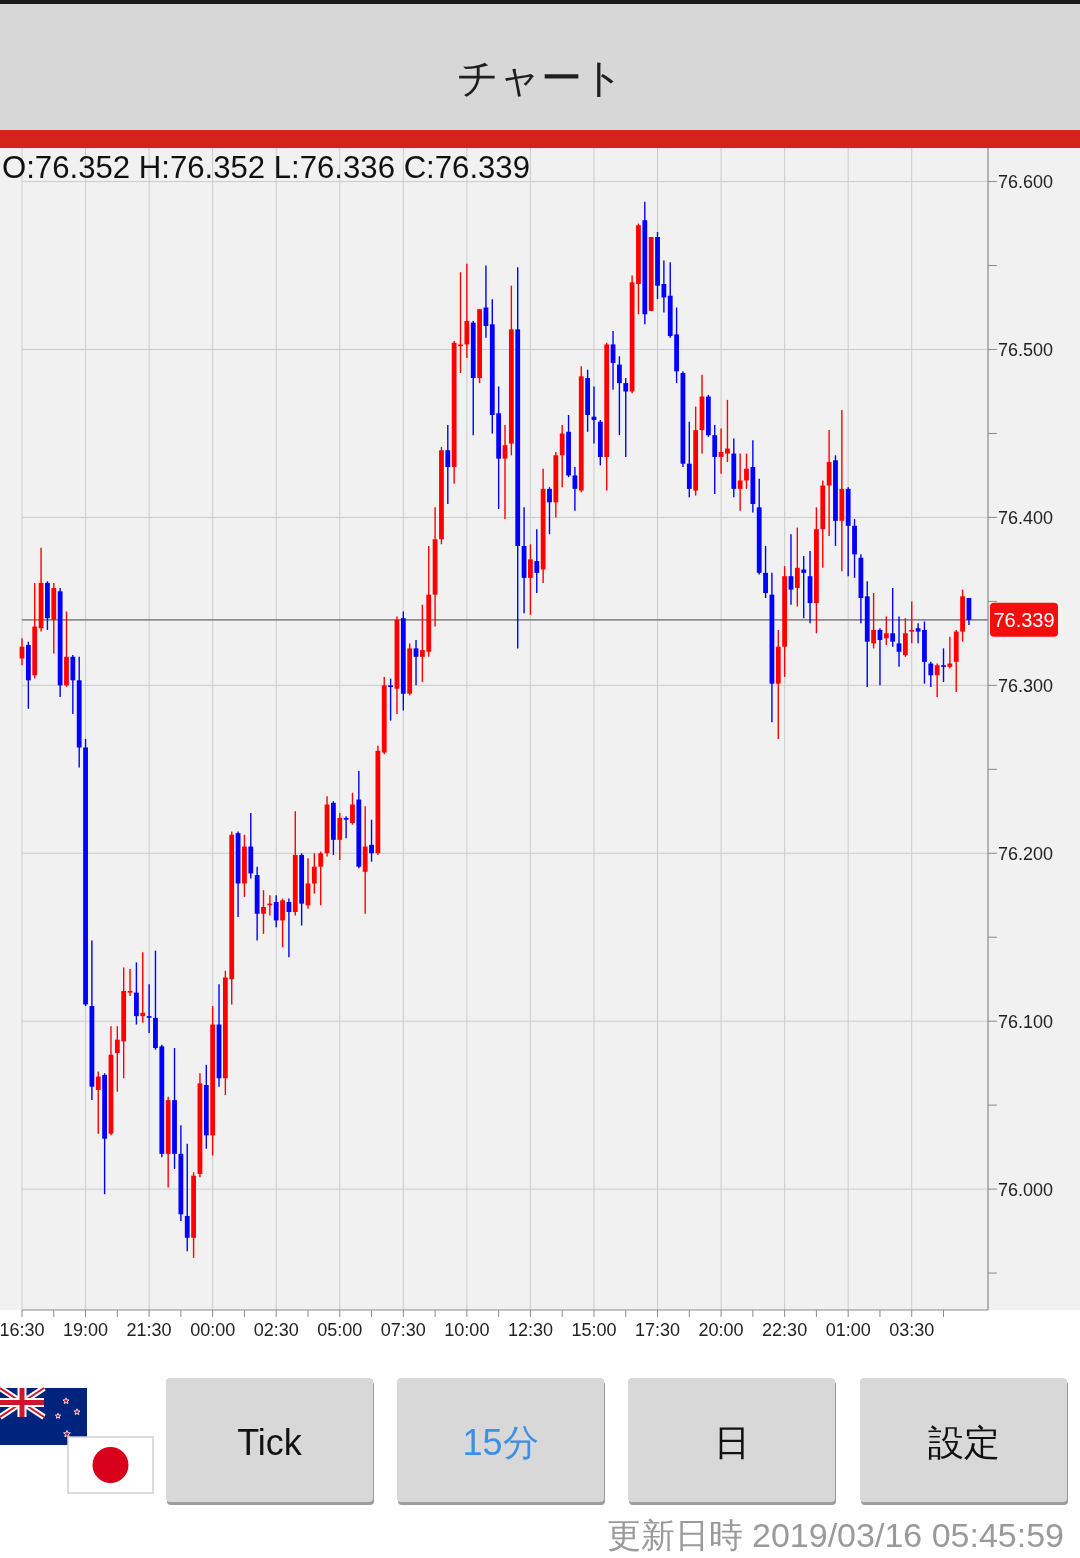  Describe the element at coordinates (501, 1441) in the screenshot. I see `button: 15分` at that location.